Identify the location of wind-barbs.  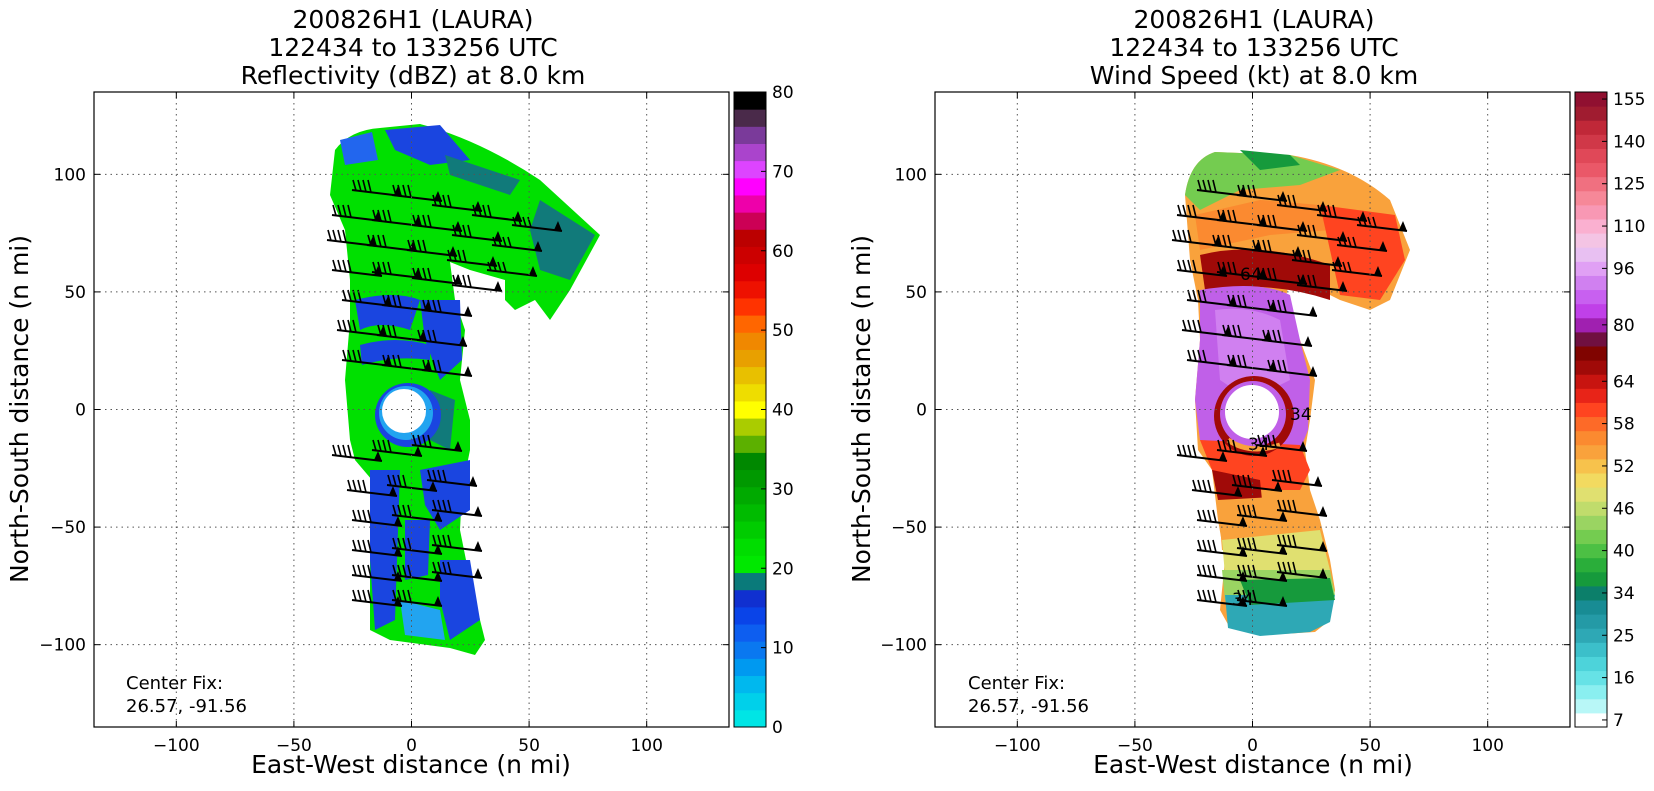
(444, 393).